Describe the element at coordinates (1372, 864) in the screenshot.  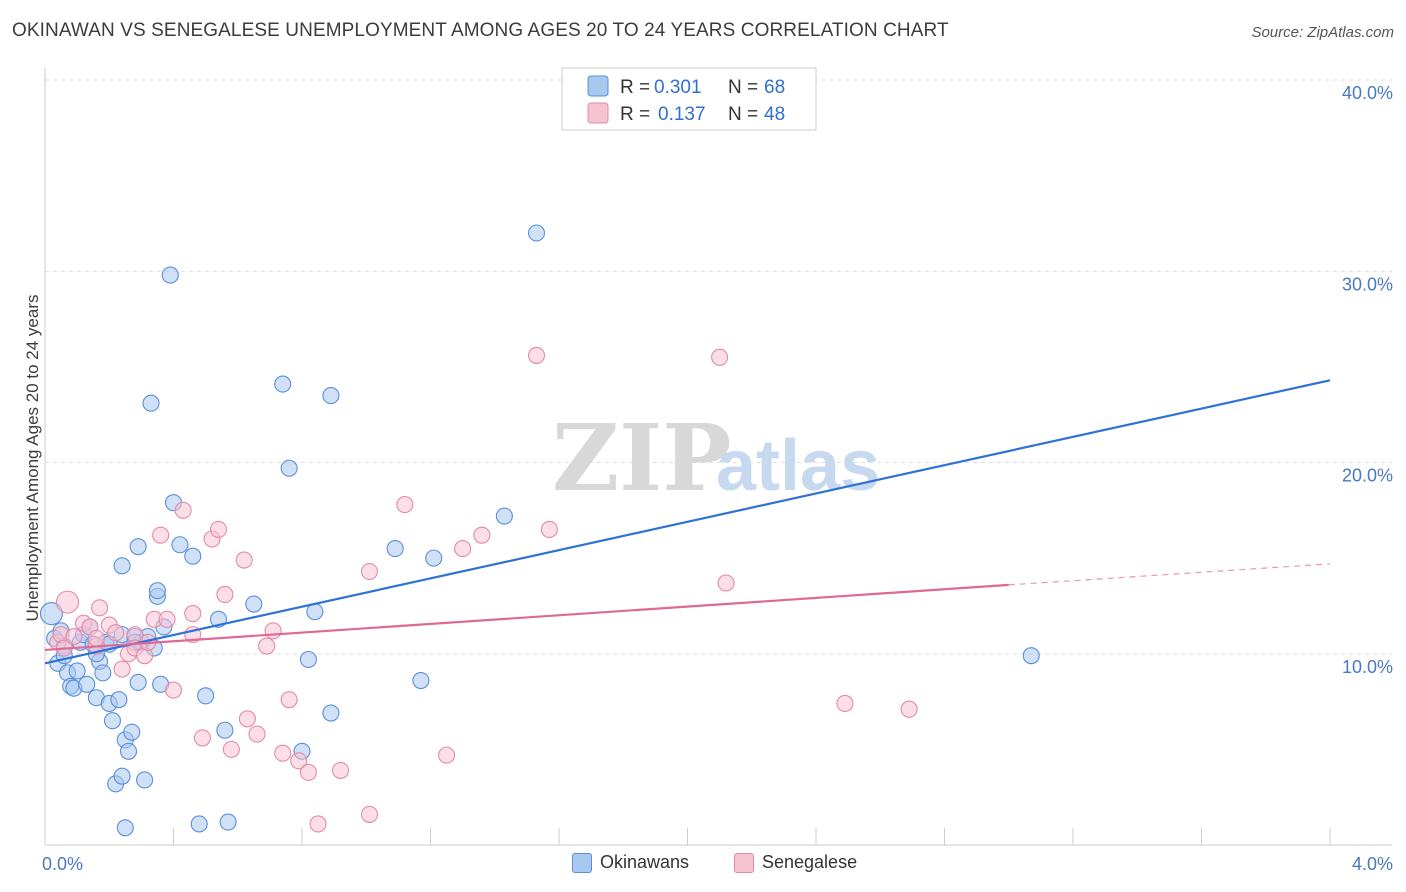
I see `x-tick-label-1: 4.0%` at that location.